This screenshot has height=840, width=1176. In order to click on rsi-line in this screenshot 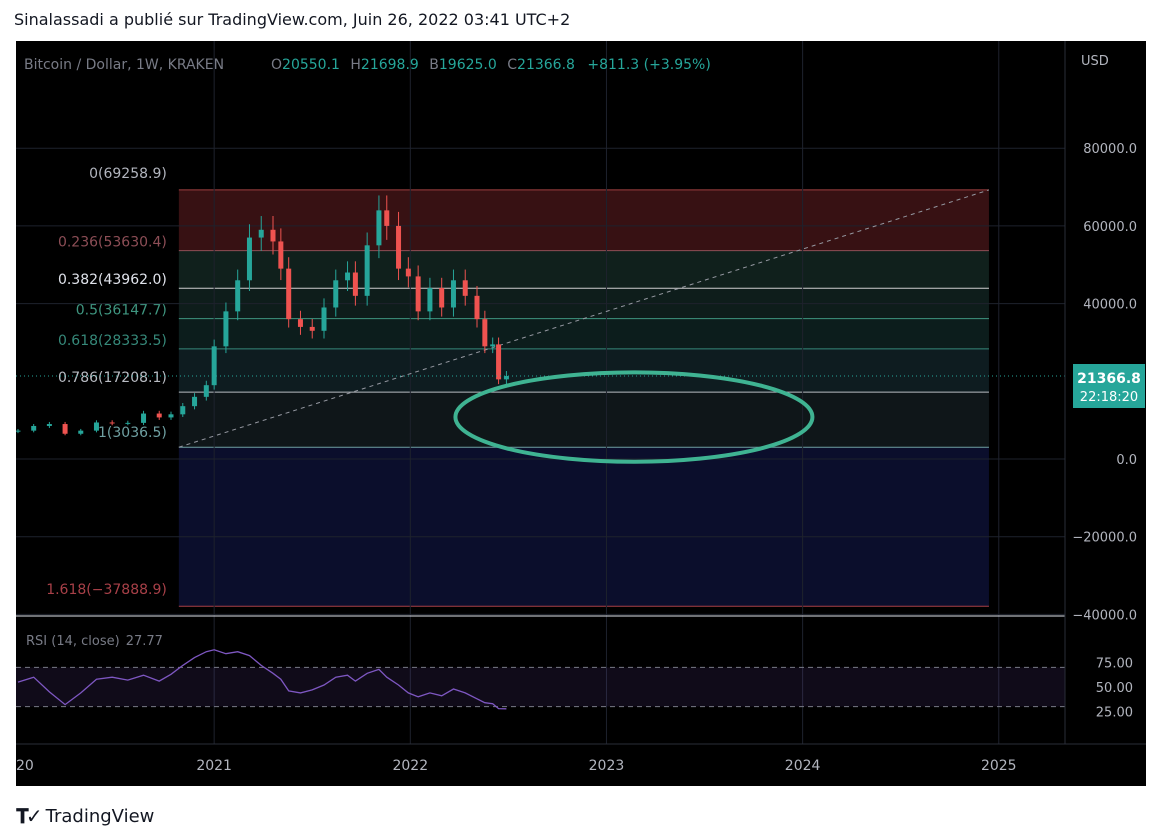, I will do `click(262, 679)`.